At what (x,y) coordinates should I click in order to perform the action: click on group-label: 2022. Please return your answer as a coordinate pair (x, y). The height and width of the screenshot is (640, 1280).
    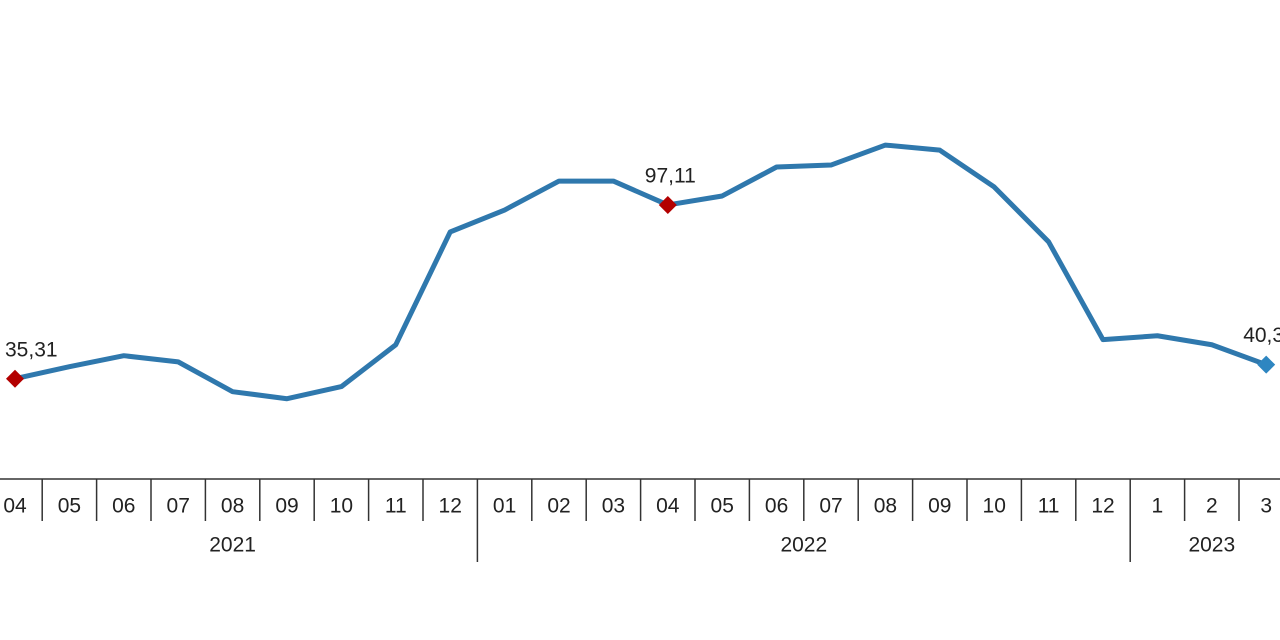
    Looking at the image, I should click on (803, 545).